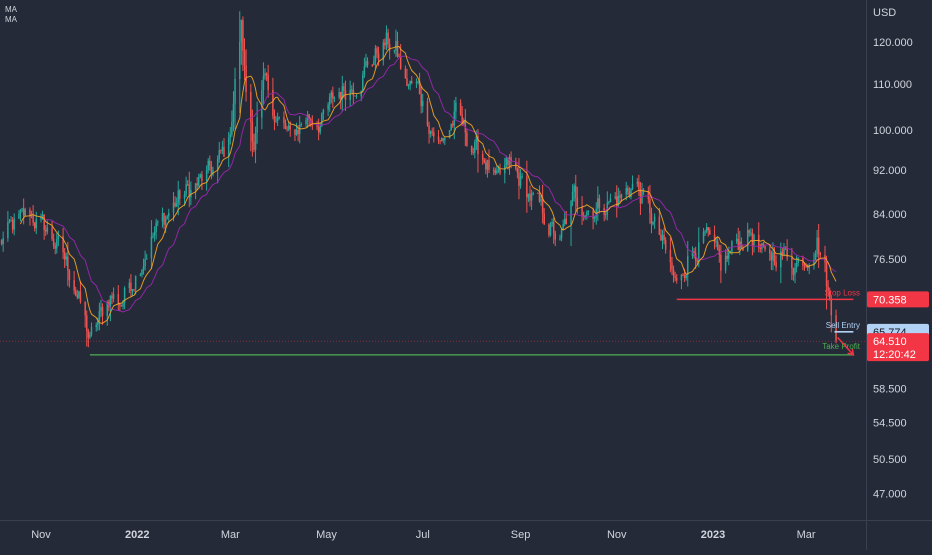 The image size is (932, 555). I want to click on last-price-countdown: 12:20:42, so click(894, 355).